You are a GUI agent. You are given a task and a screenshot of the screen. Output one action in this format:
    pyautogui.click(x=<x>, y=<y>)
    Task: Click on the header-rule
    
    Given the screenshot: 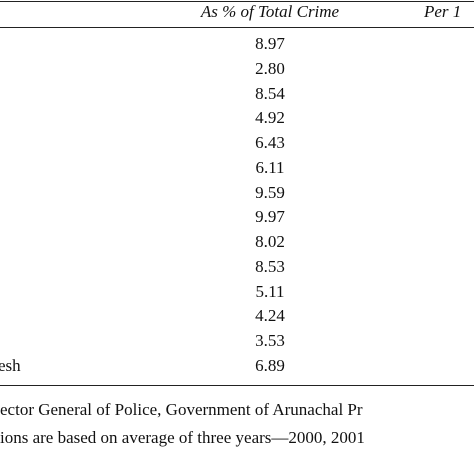 What is the action you would take?
    pyautogui.click(x=237, y=27)
    